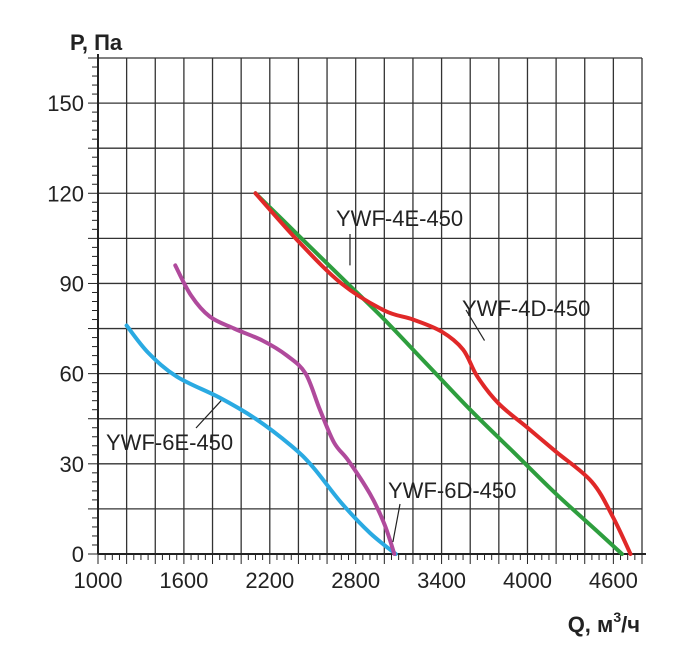  I want to click on x-tick-label: 4600, so click(613, 580).